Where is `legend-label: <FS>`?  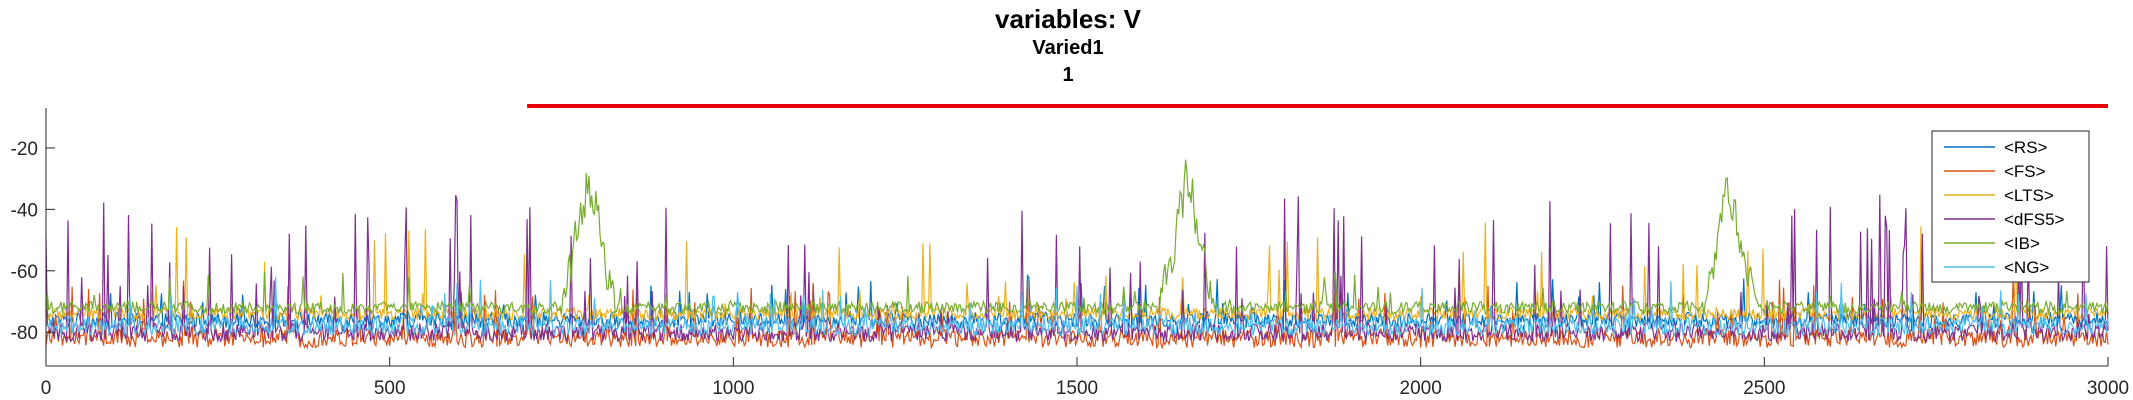
legend-label: <FS> is located at coordinates (2025, 171).